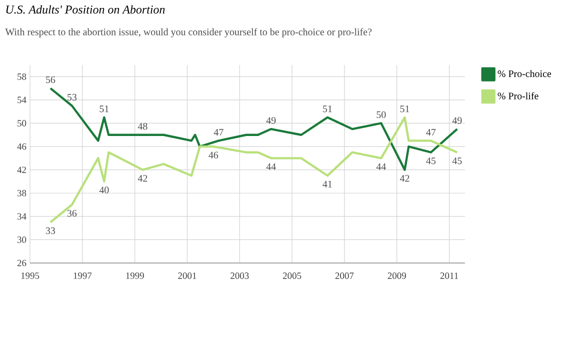  What do you see at coordinates (213, 155) in the screenshot?
I see `data-label: 46` at bounding box center [213, 155].